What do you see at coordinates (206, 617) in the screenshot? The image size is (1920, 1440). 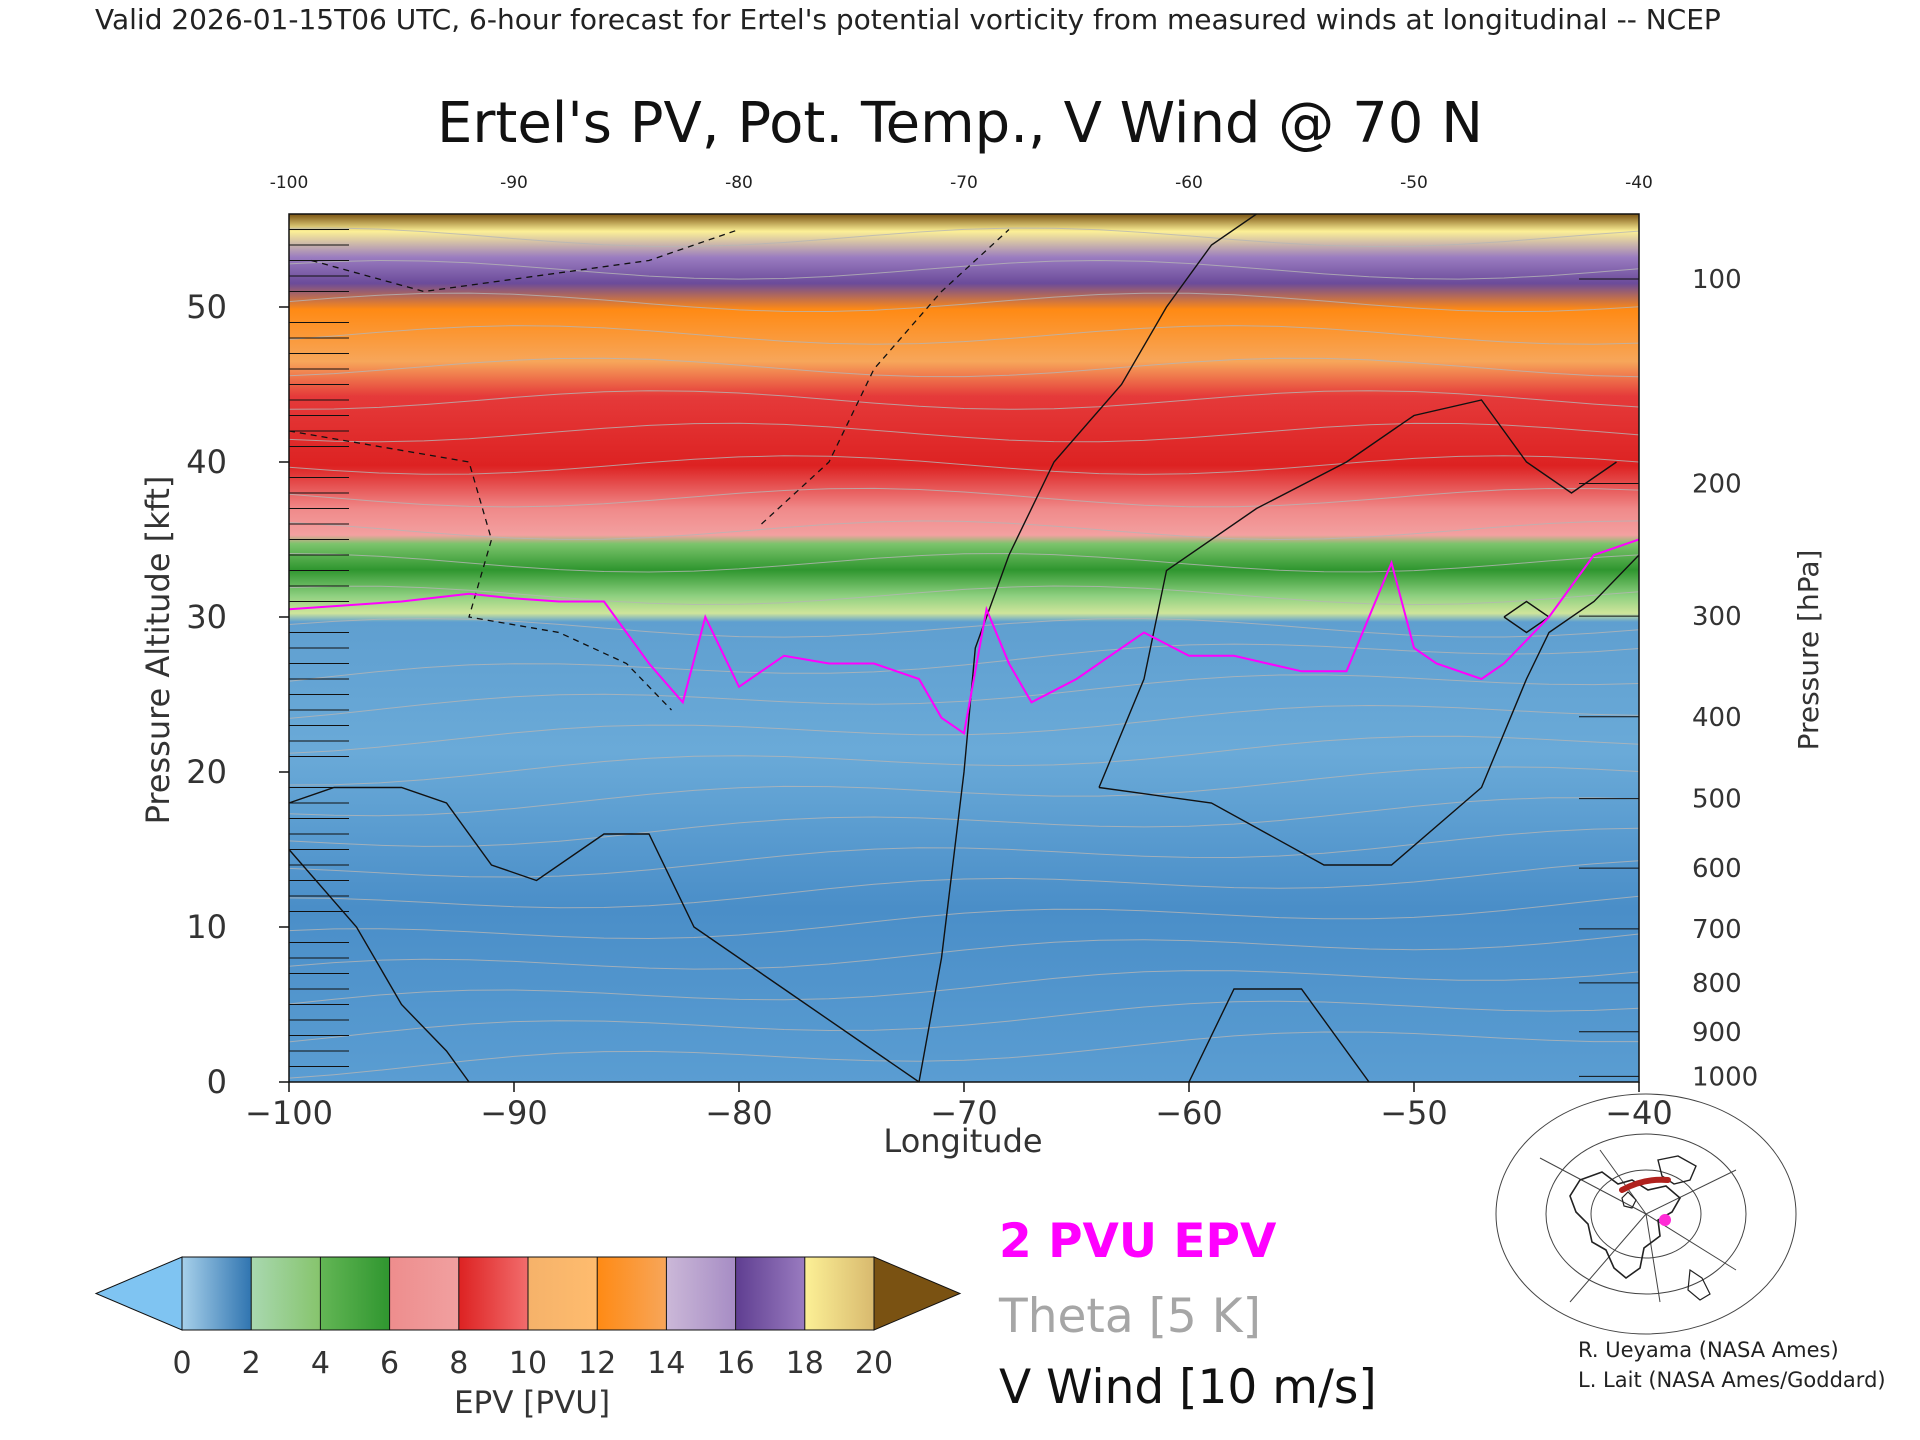 I see `y-tick-label: 30` at bounding box center [206, 617].